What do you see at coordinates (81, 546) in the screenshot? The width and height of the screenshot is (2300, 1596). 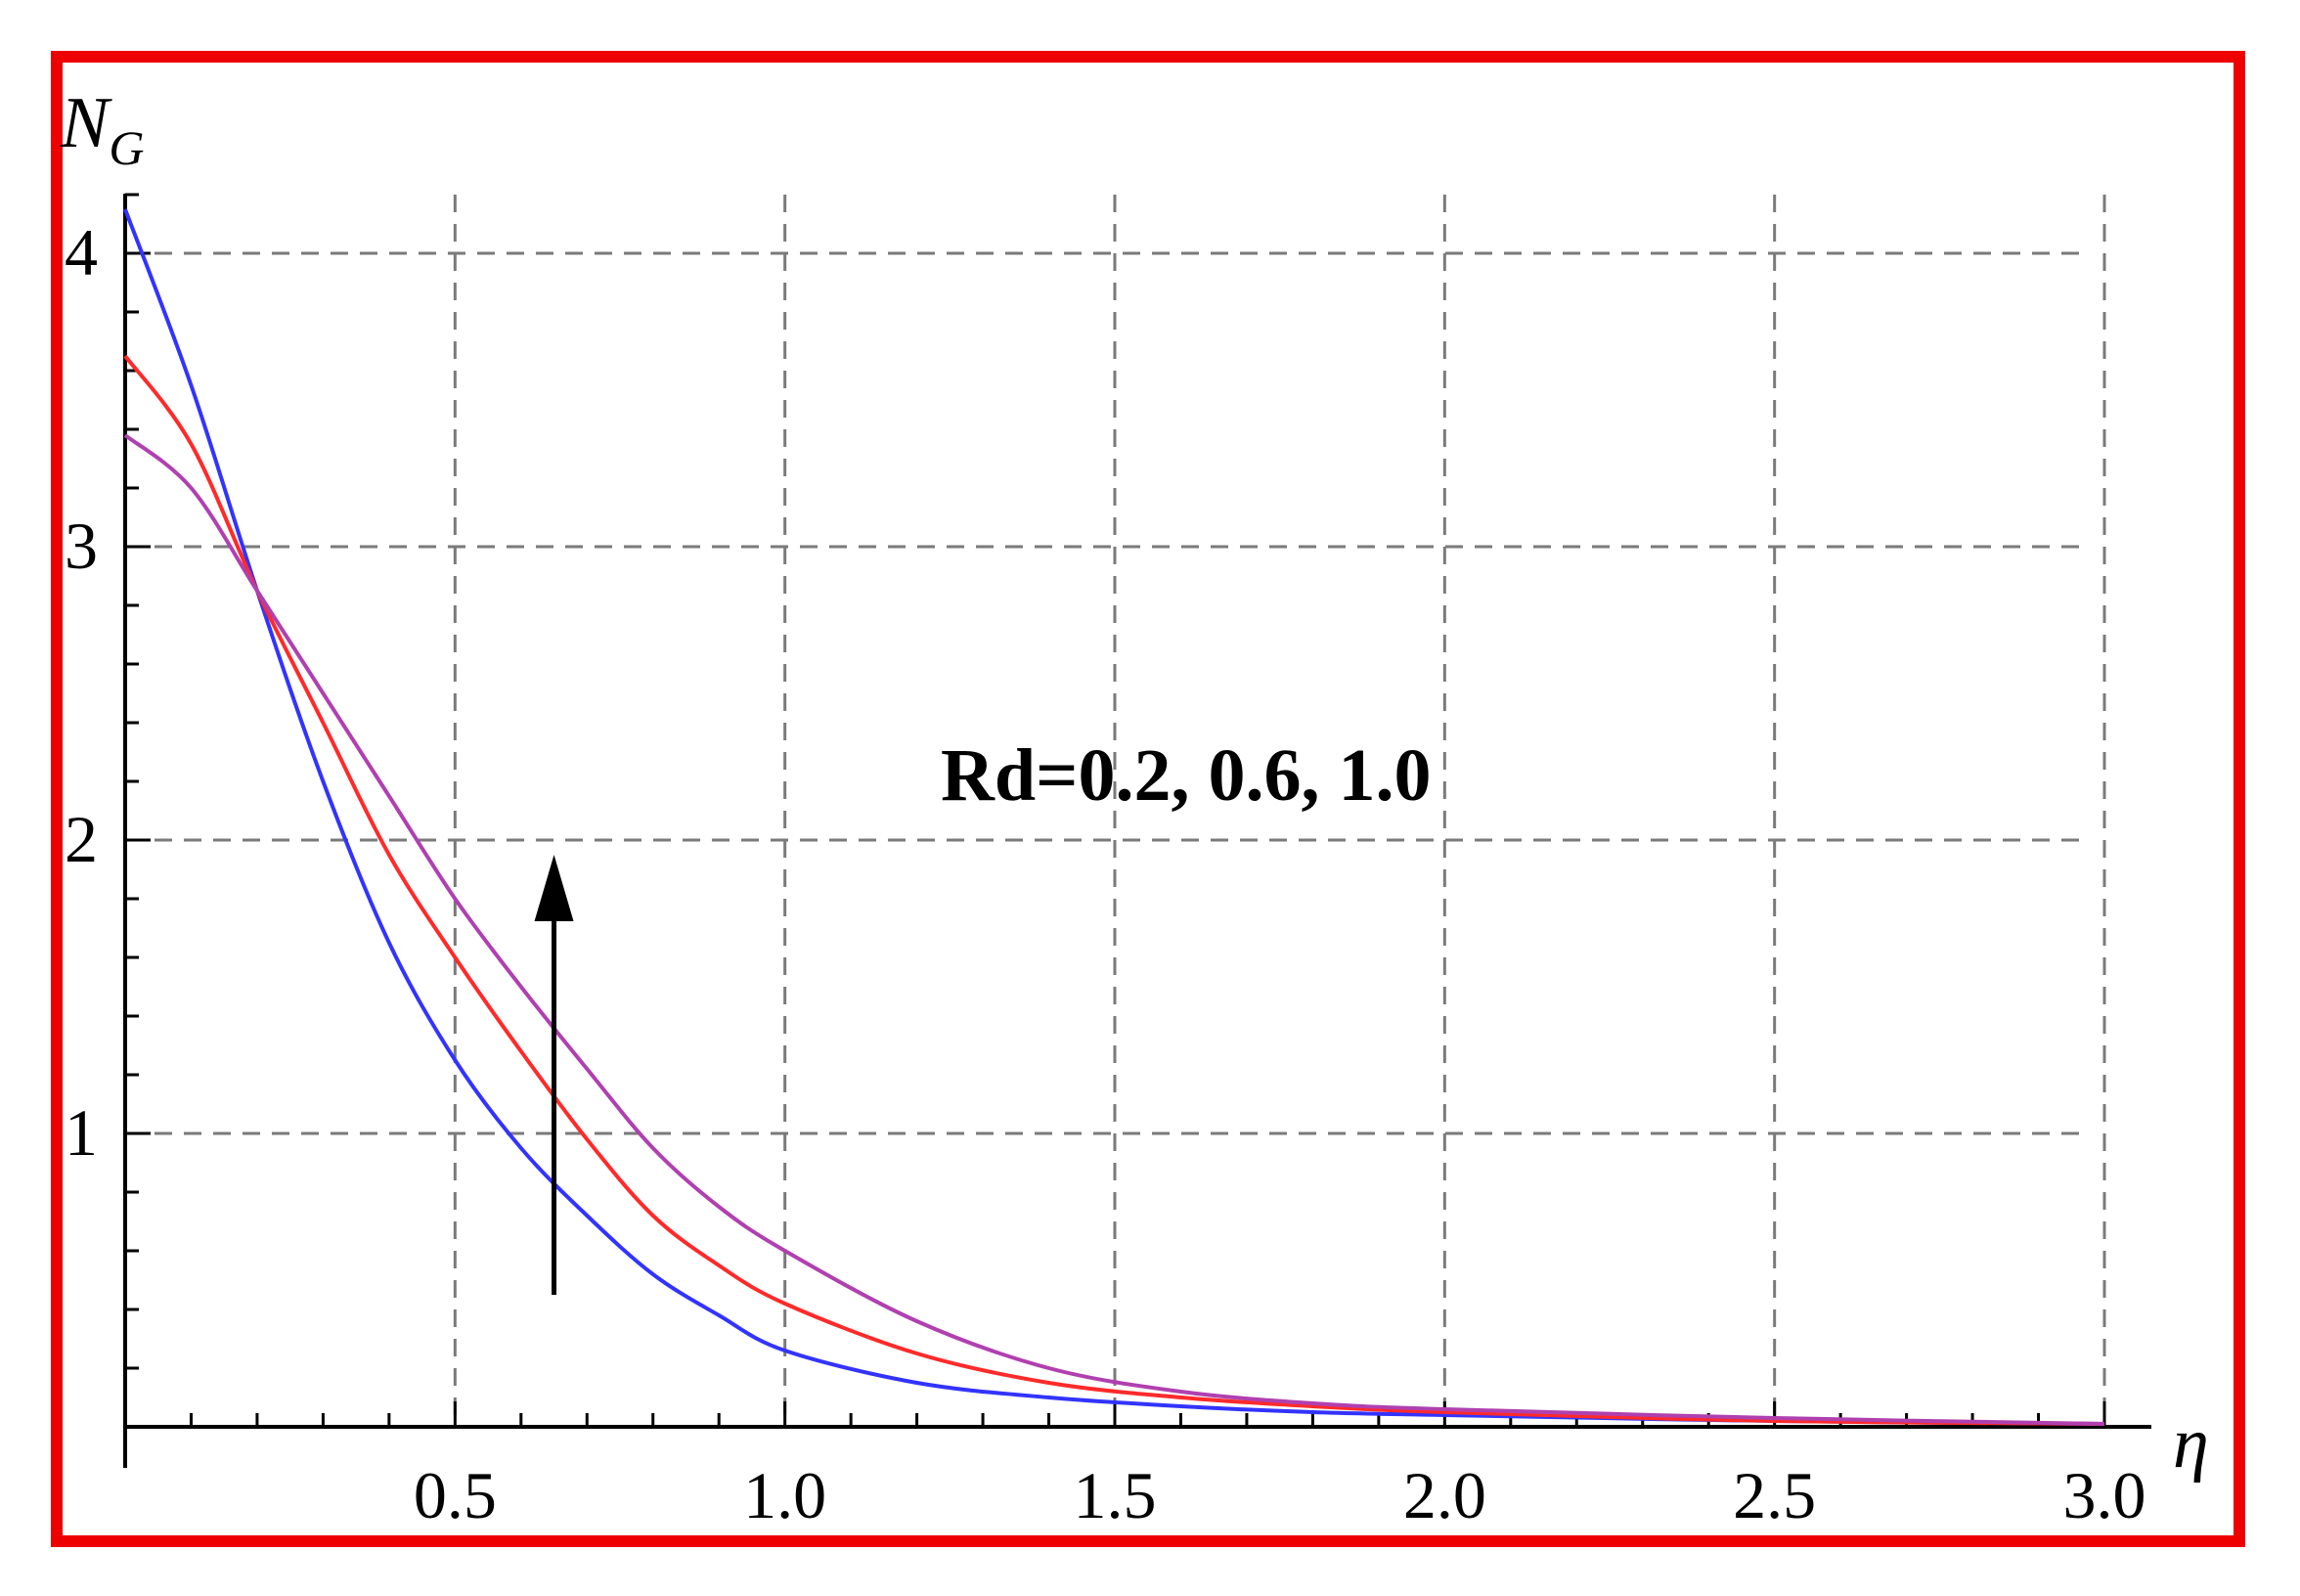 I see `y-tick-label: 3` at bounding box center [81, 546].